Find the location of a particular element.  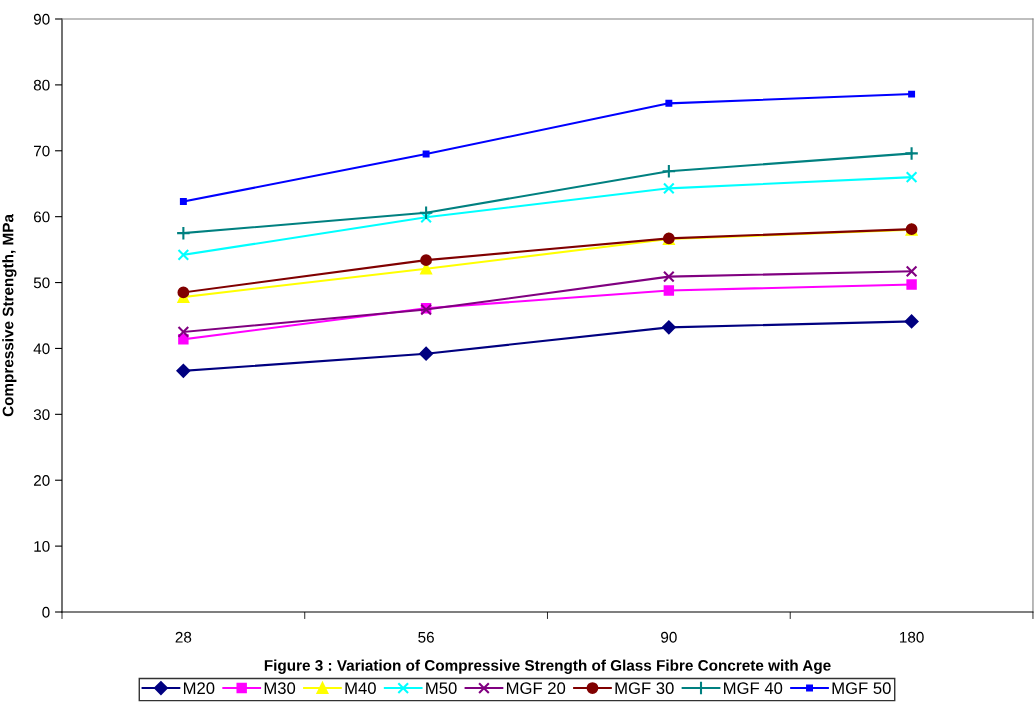

y-tick-label: 60 is located at coordinates (41, 217).